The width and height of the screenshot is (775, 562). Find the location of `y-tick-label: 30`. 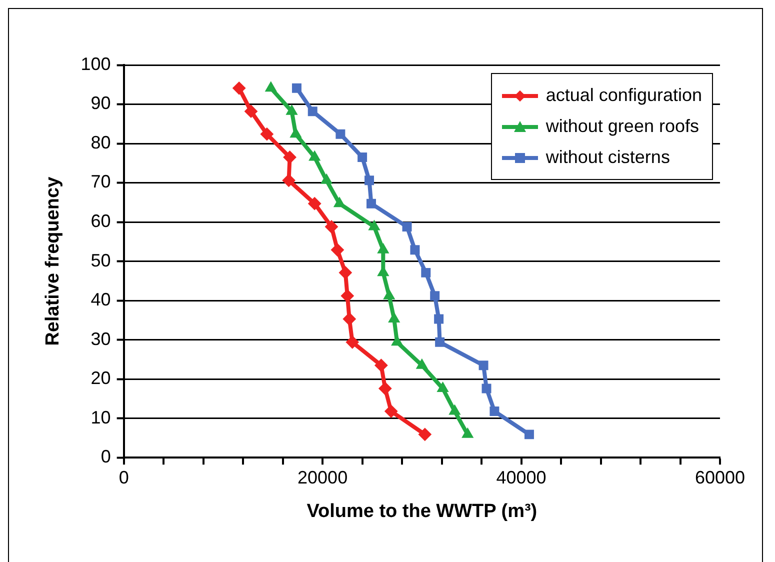

y-tick-label: 30 is located at coordinates (100, 338).